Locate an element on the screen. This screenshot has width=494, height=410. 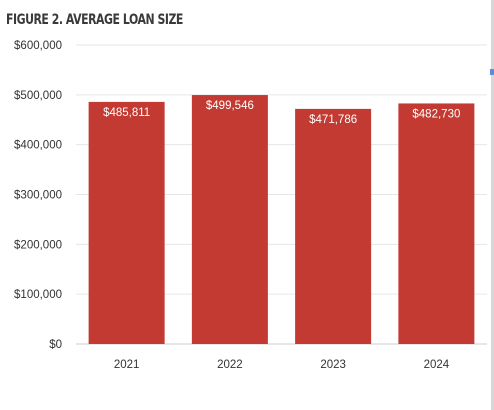
y-tick-label: $300,000 is located at coordinates (38, 196).